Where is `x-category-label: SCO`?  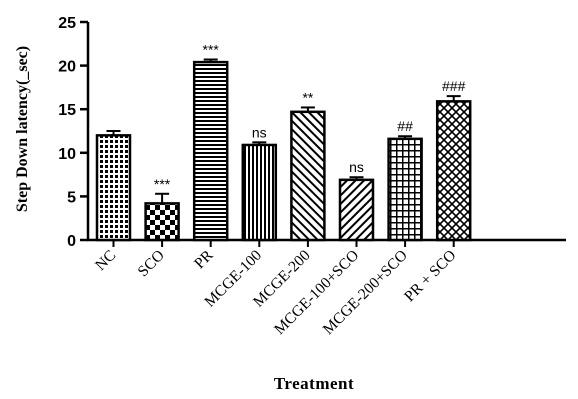 x-category-label: SCO is located at coordinates (151, 263).